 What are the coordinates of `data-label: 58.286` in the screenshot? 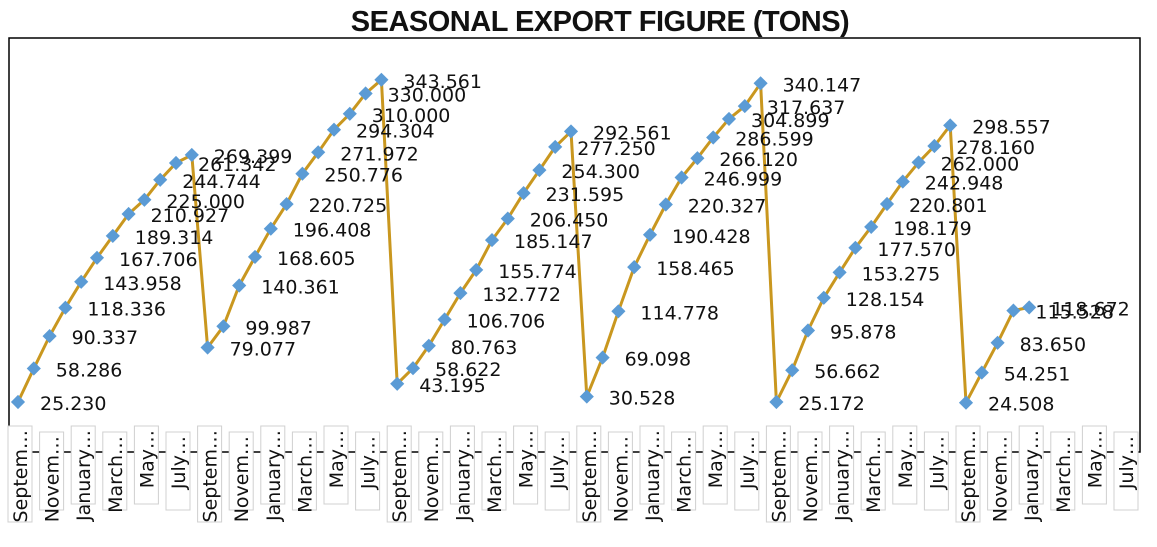 It's located at (89, 371).